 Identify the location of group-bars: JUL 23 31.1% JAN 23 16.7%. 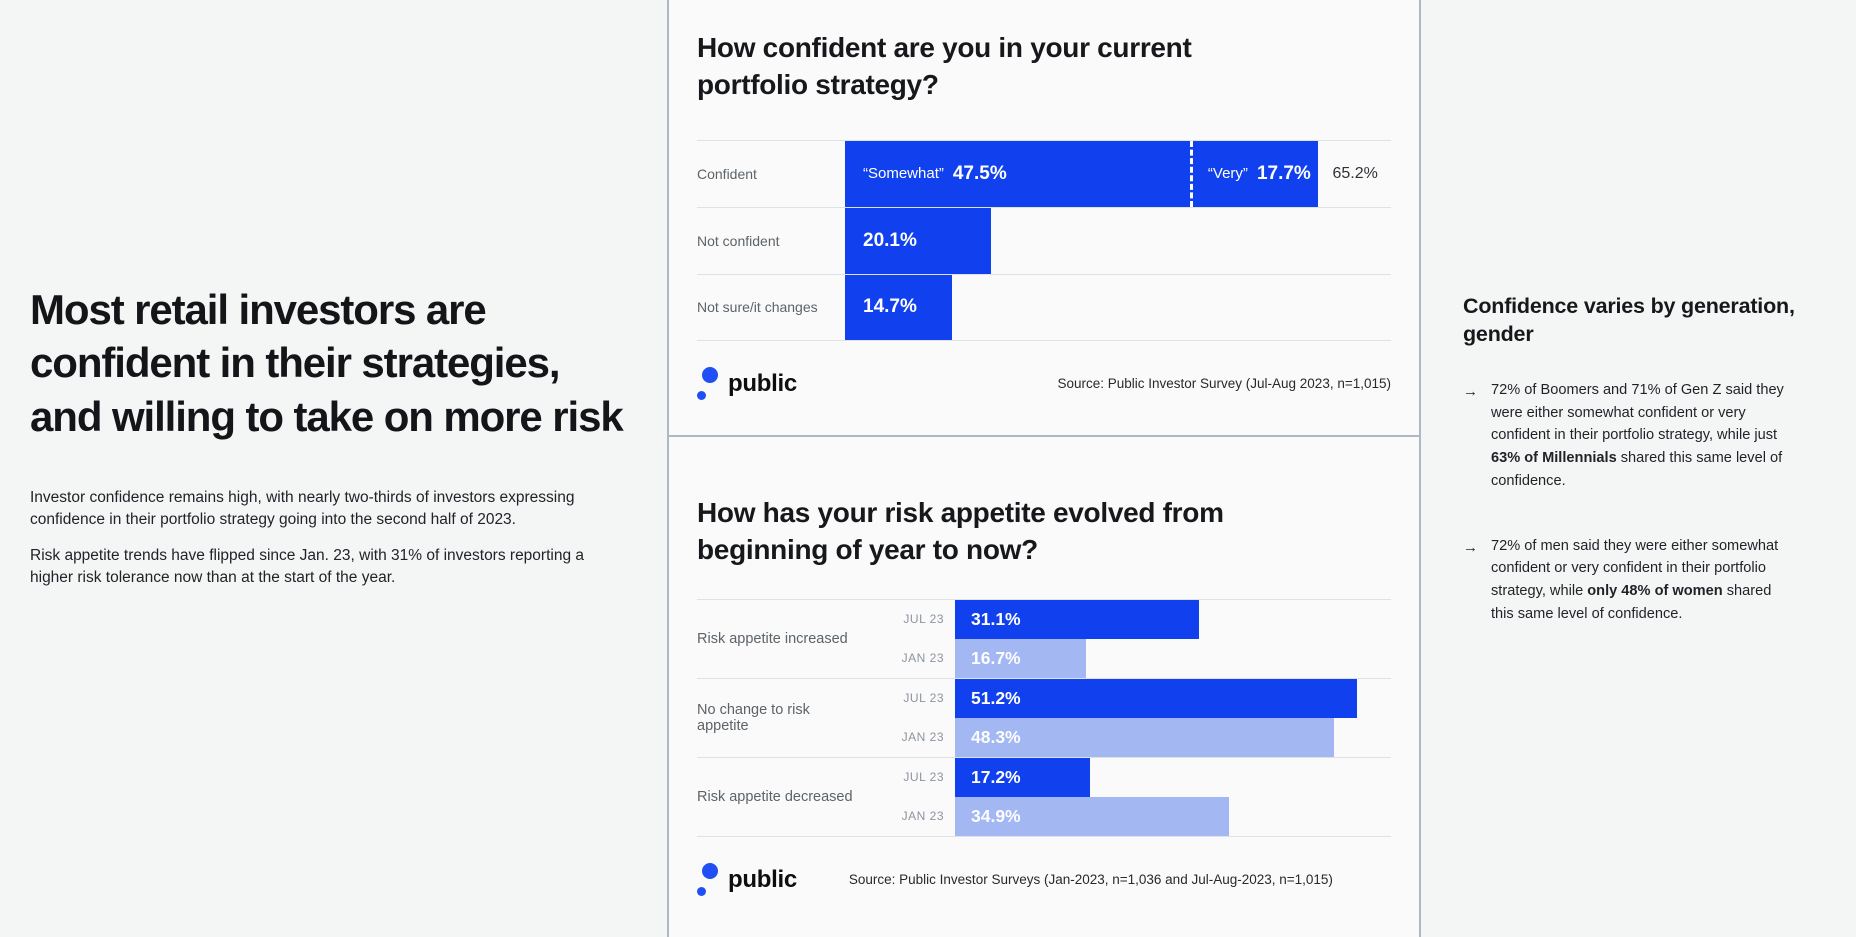
(1128, 638).